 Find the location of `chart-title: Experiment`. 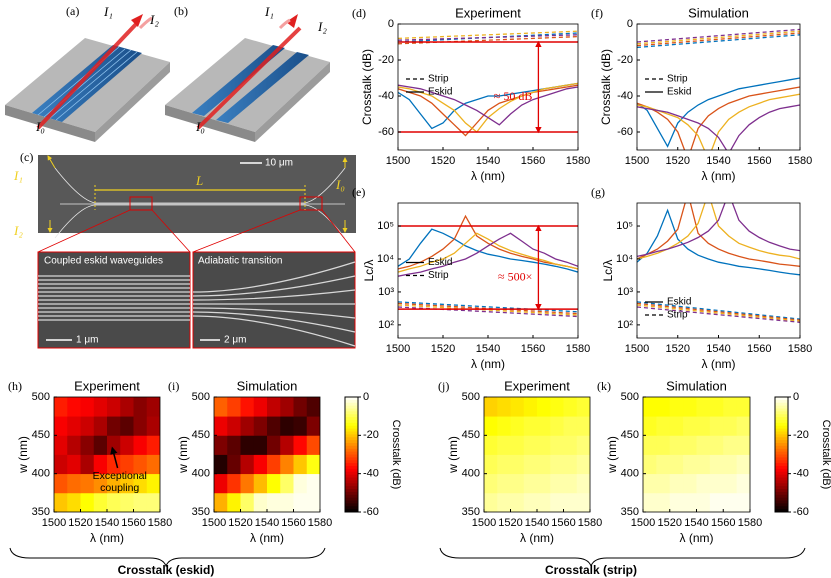

chart-title: Experiment is located at coordinates (107, 385).